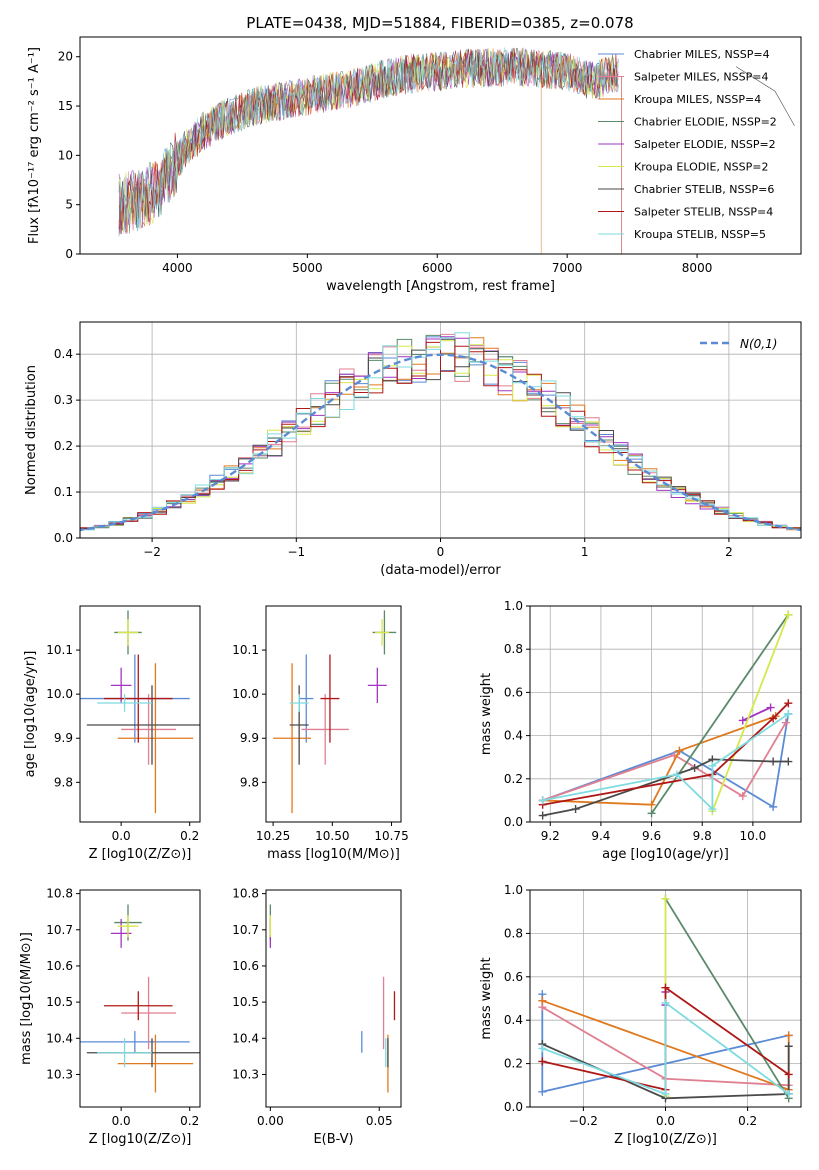  What do you see at coordinates (270, 1121) in the screenshot?
I see `x-tick-label: 0.00` at bounding box center [270, 1121].